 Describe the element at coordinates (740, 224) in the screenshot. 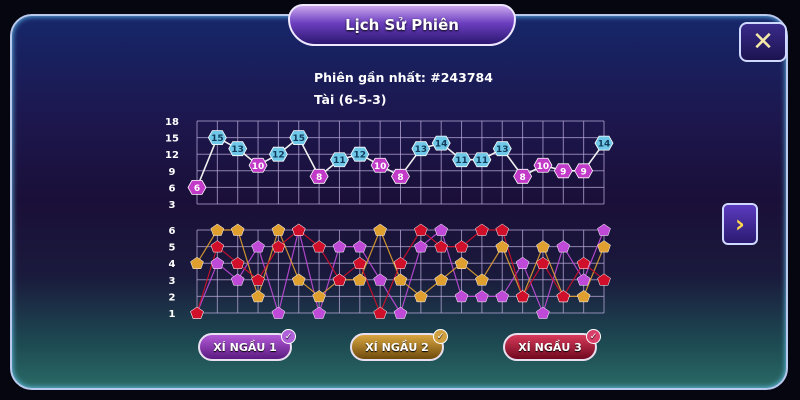

I see `next-page-button: ›` at that location.